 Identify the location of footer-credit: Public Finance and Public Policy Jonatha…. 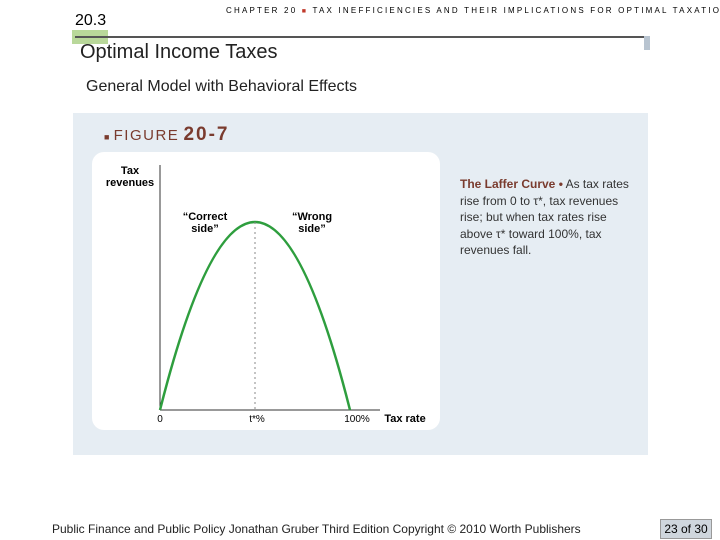
(316, 529).